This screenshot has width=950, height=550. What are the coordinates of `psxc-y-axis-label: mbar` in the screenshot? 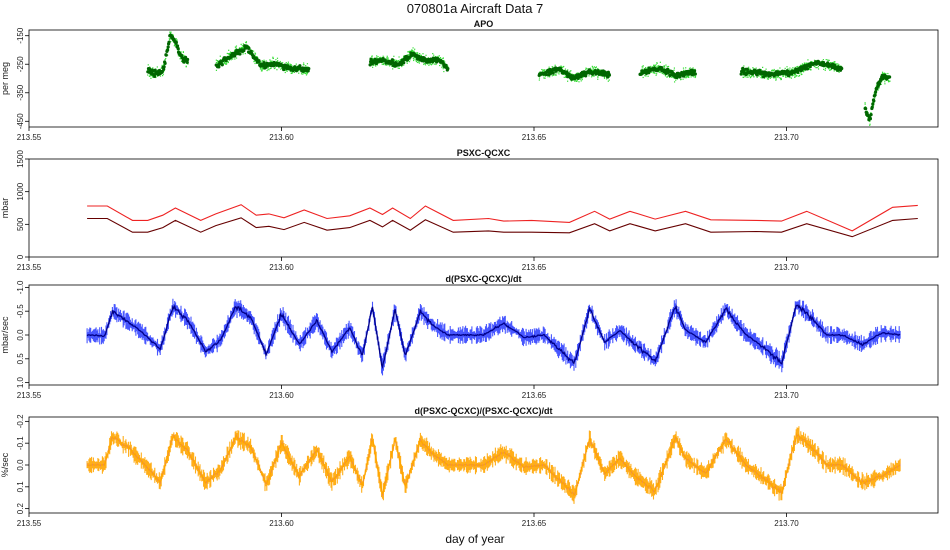 It's located at (5, 208).